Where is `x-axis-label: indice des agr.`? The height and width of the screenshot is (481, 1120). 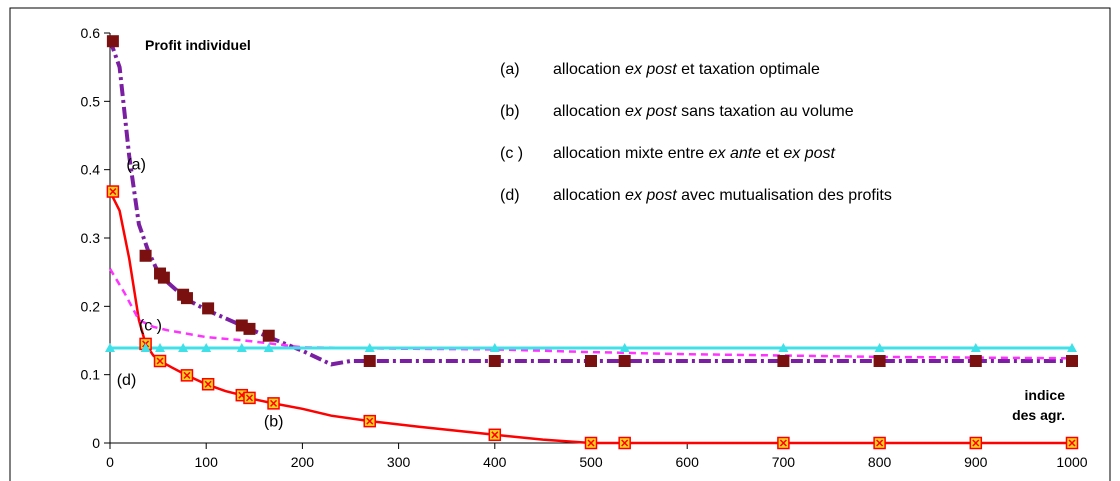
x-axis-label: indice des agr. is located at coordinates (1038, 405).